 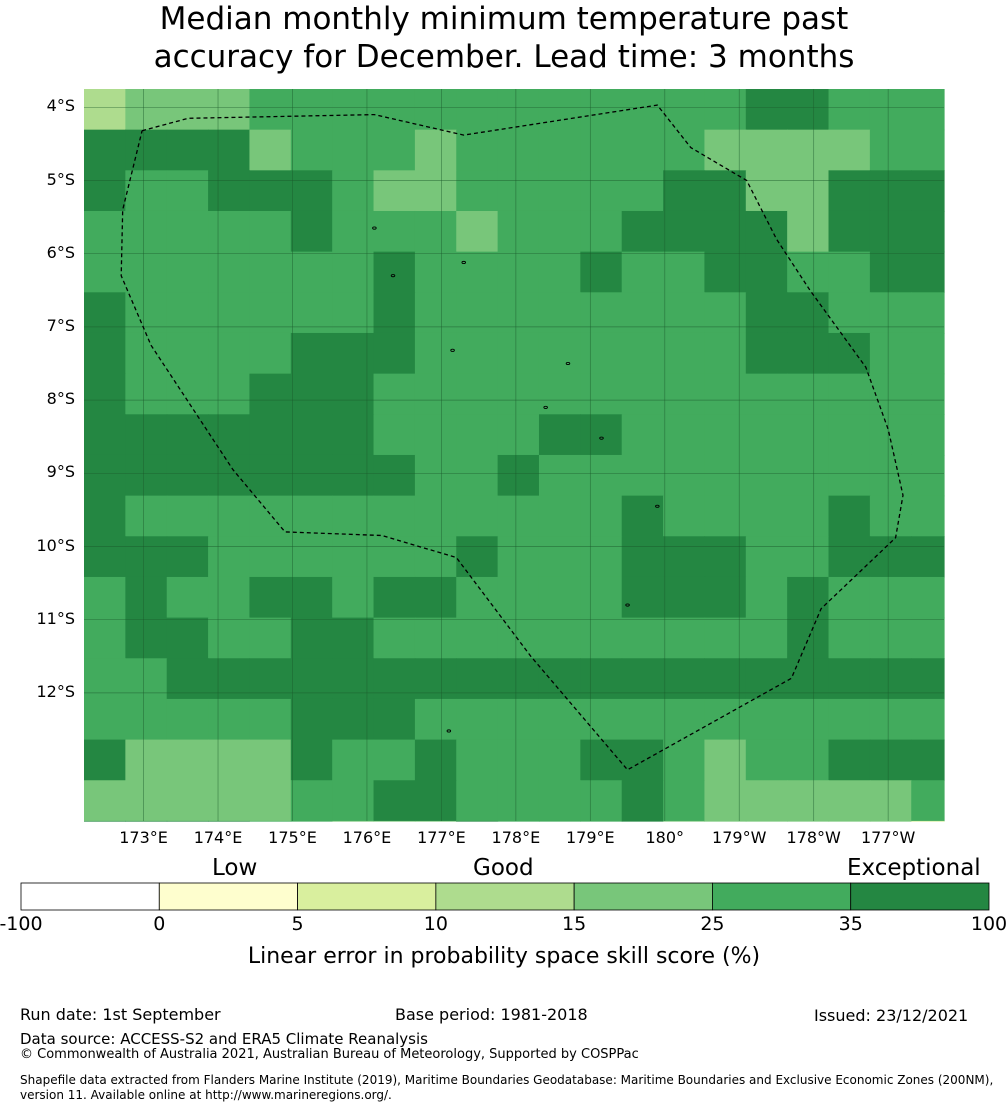 I want to click on colorbar-tick-label: 25, so click(x=712, y=924).